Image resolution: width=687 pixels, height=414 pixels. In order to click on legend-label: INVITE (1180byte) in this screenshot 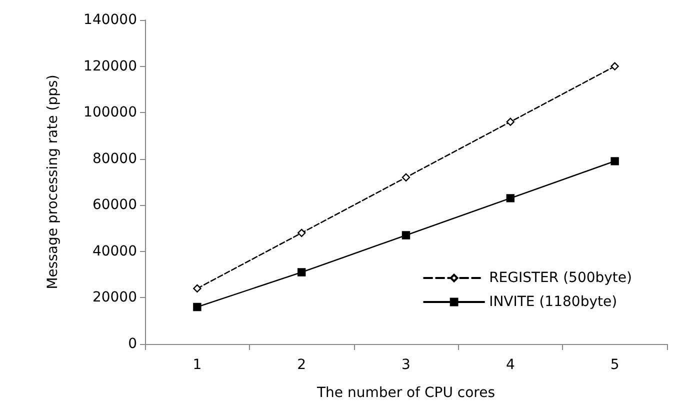, I will do `click(553, 302)`.